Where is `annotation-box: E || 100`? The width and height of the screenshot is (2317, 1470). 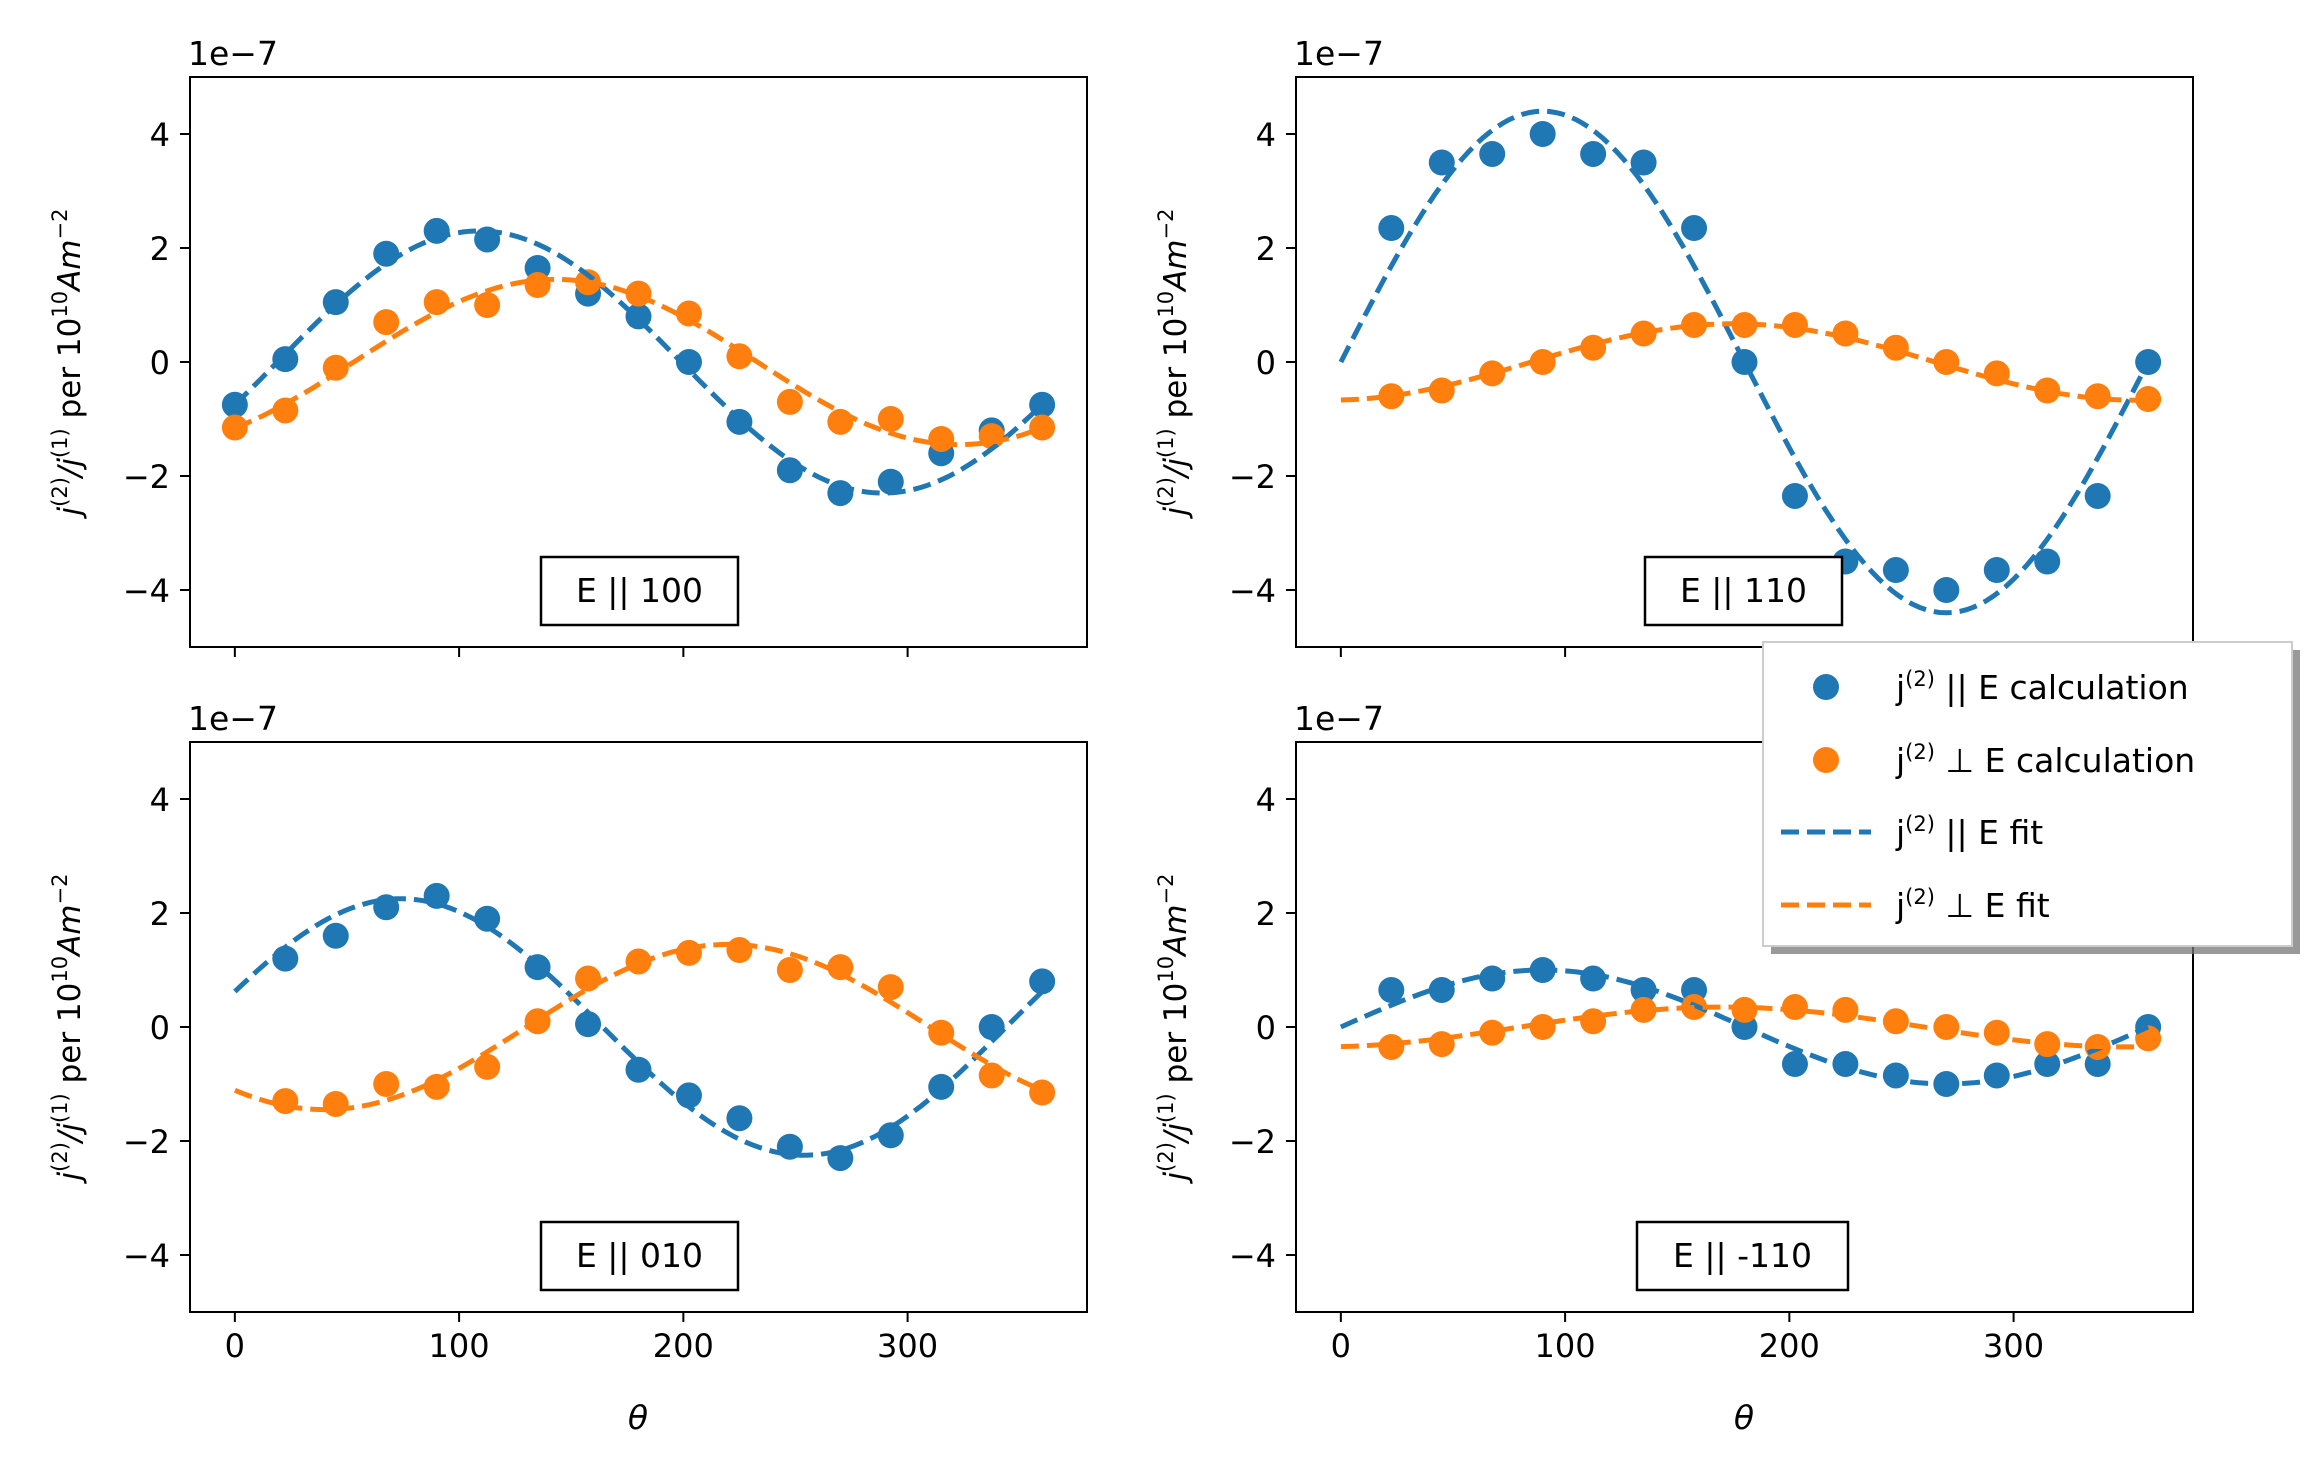 annotation-box: E || 100 is located at coordinates (639, 591).